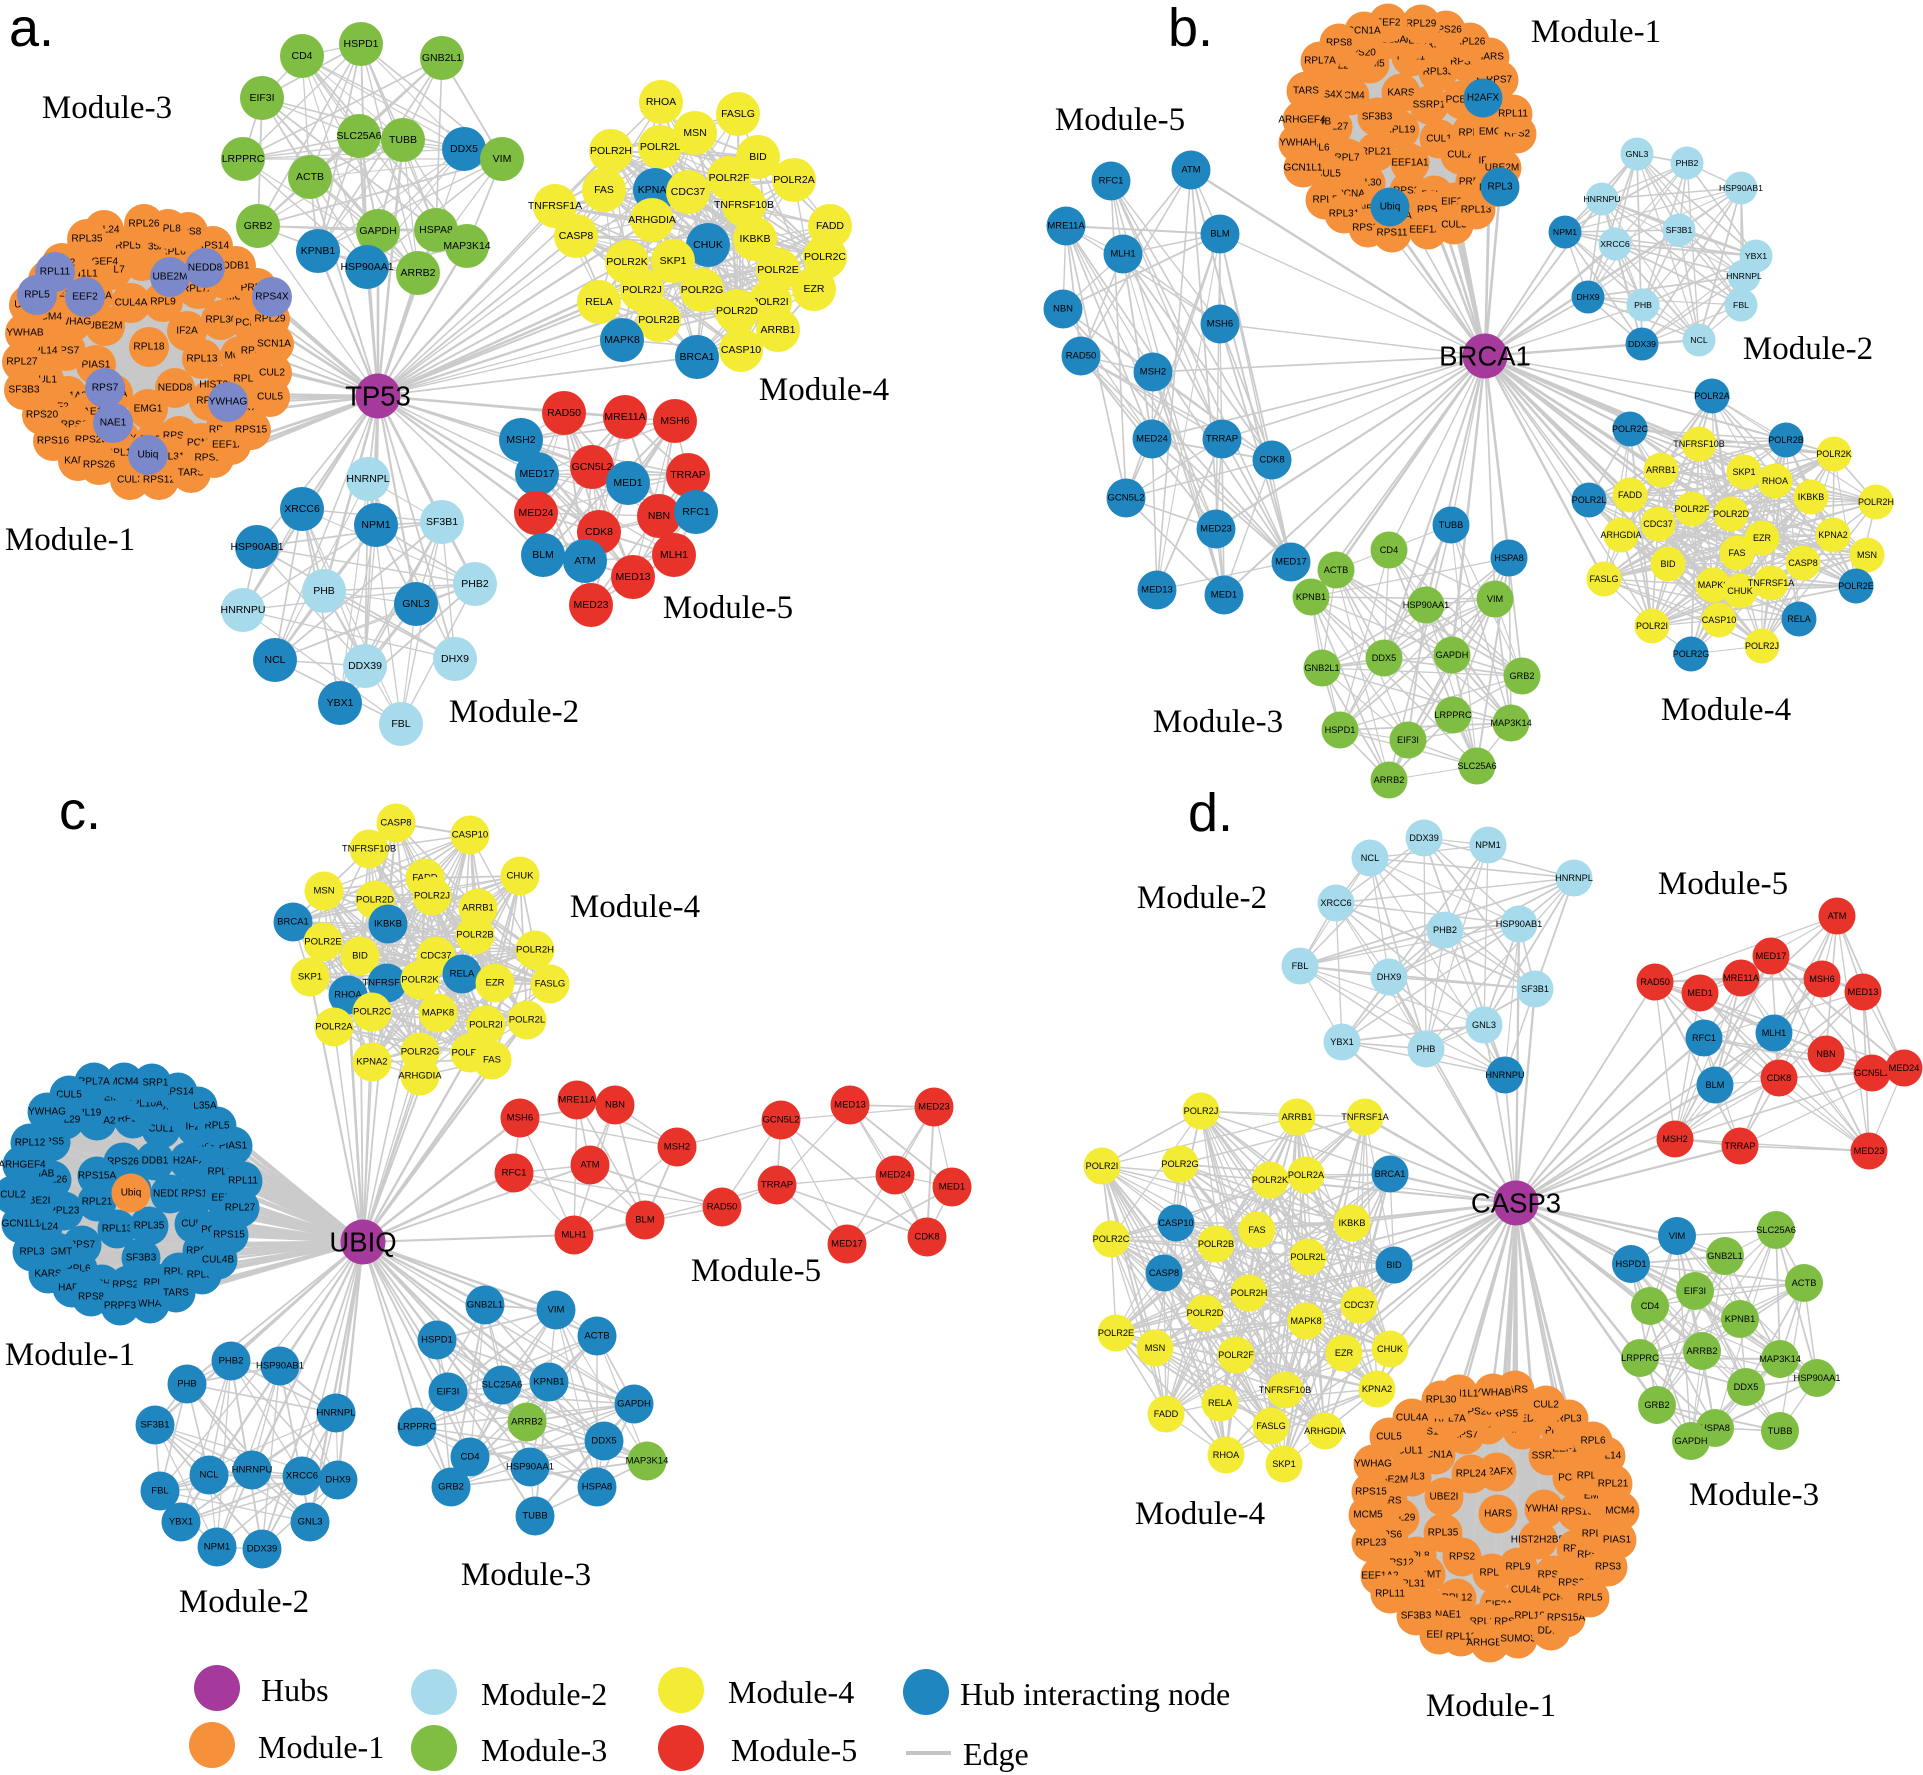 This screenshot has height=1775, width=1923. I want to click on svg-text: EZR, so click(495, 983).